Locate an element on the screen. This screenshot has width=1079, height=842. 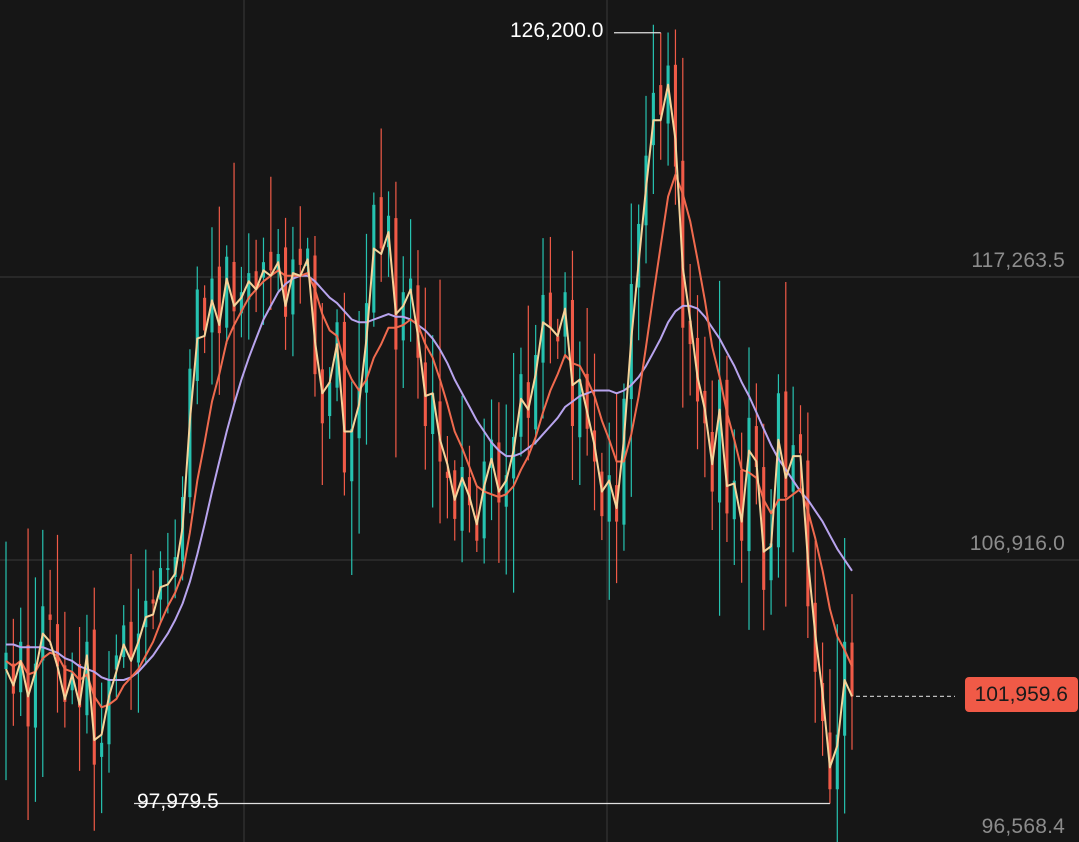
price-axis-label-middle: 106,916.0 is located at coordinates (1017, 543).